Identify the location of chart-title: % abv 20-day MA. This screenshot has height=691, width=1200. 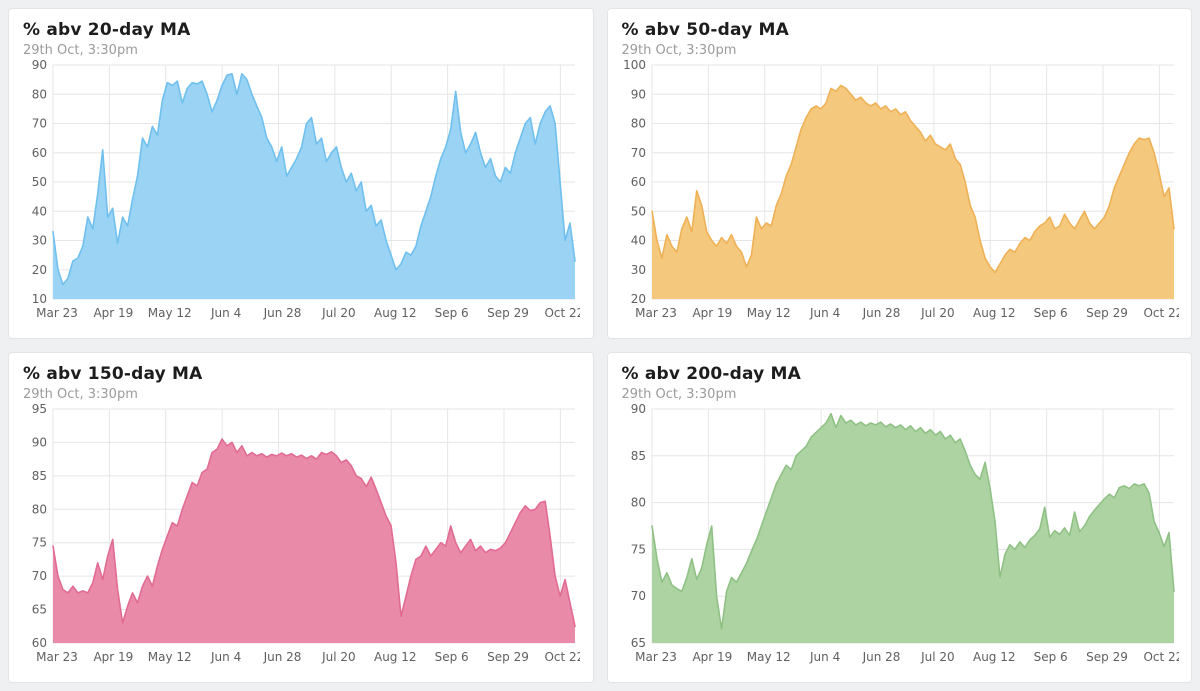
(107, 30).